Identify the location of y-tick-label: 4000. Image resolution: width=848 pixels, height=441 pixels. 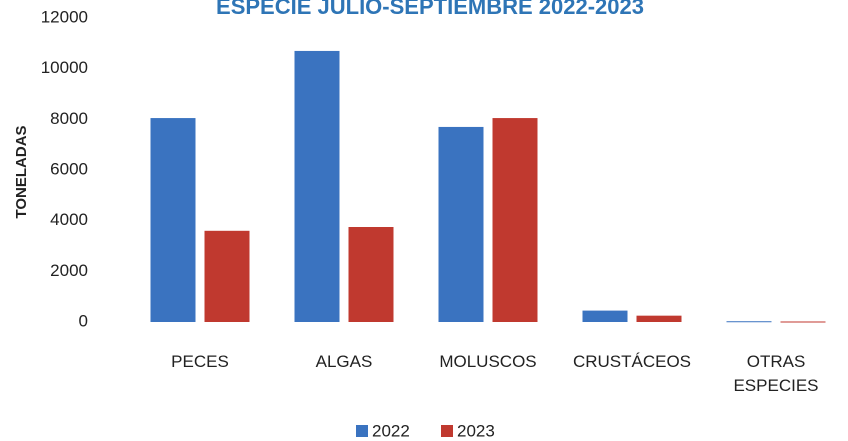
(69, 219).